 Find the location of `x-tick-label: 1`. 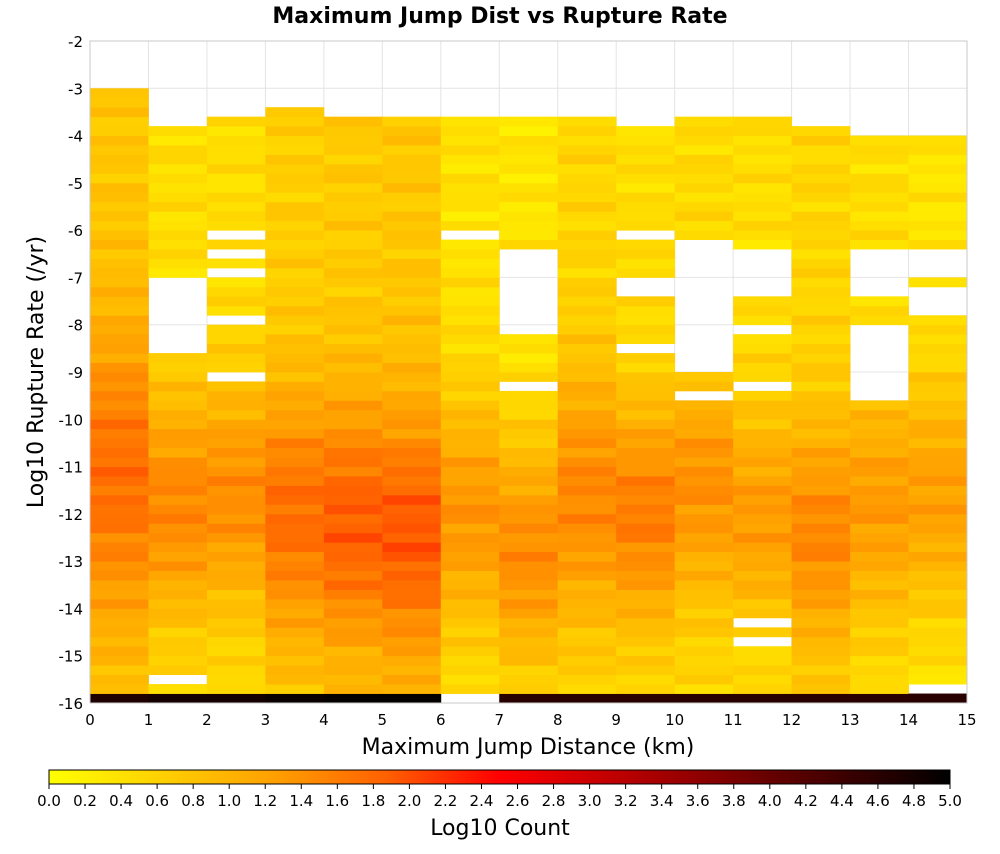

x-tick-label: 1 is located at coordinates (149, 720).